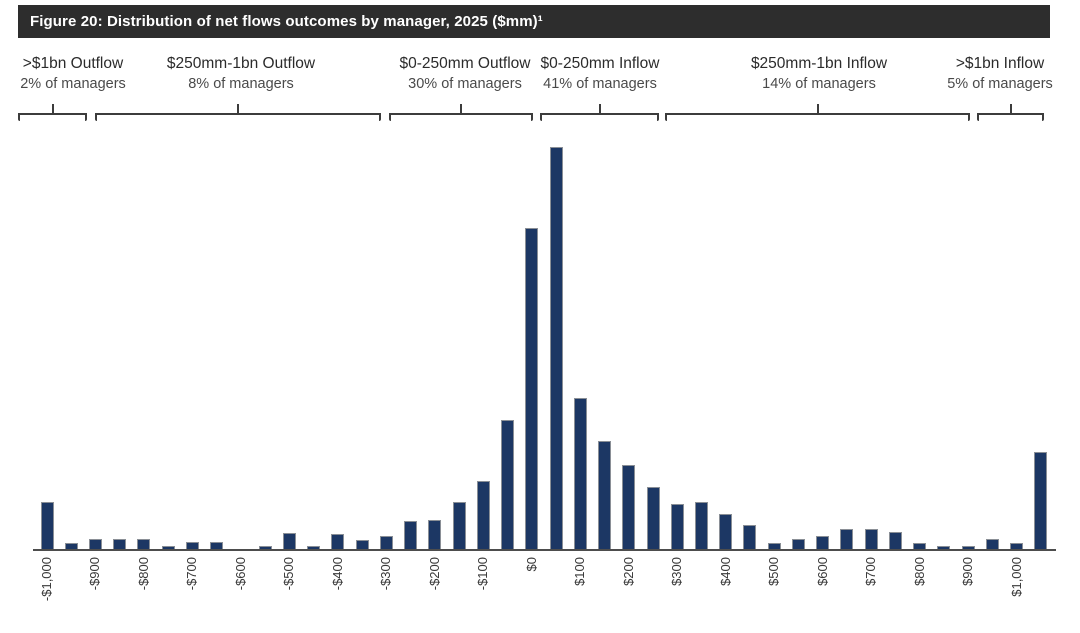  What do you see at coordinates (676, 571) in the screenshot?
I see `x-axis-label: $300` at bounding box center [676, 571].